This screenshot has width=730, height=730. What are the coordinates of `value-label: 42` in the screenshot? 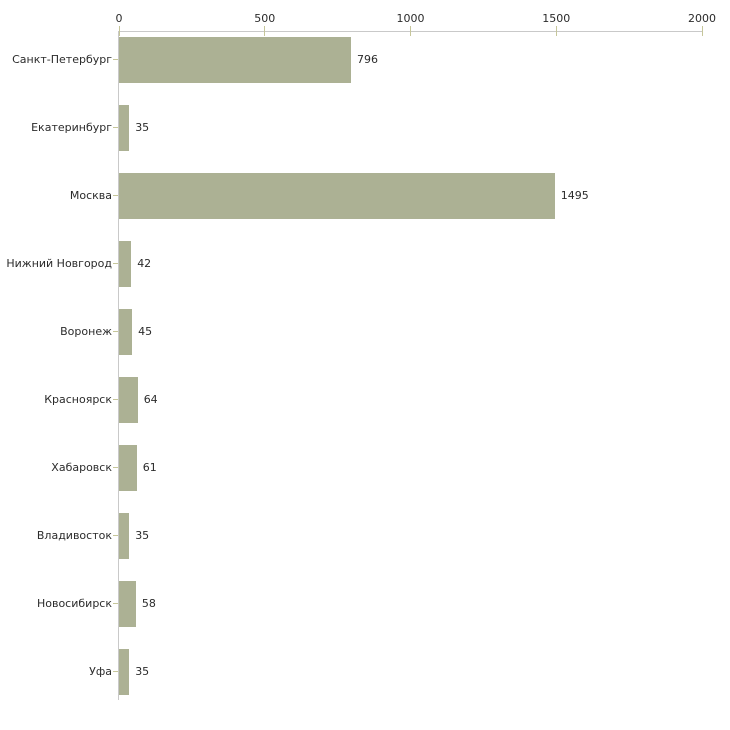 It's located at (144, 263).